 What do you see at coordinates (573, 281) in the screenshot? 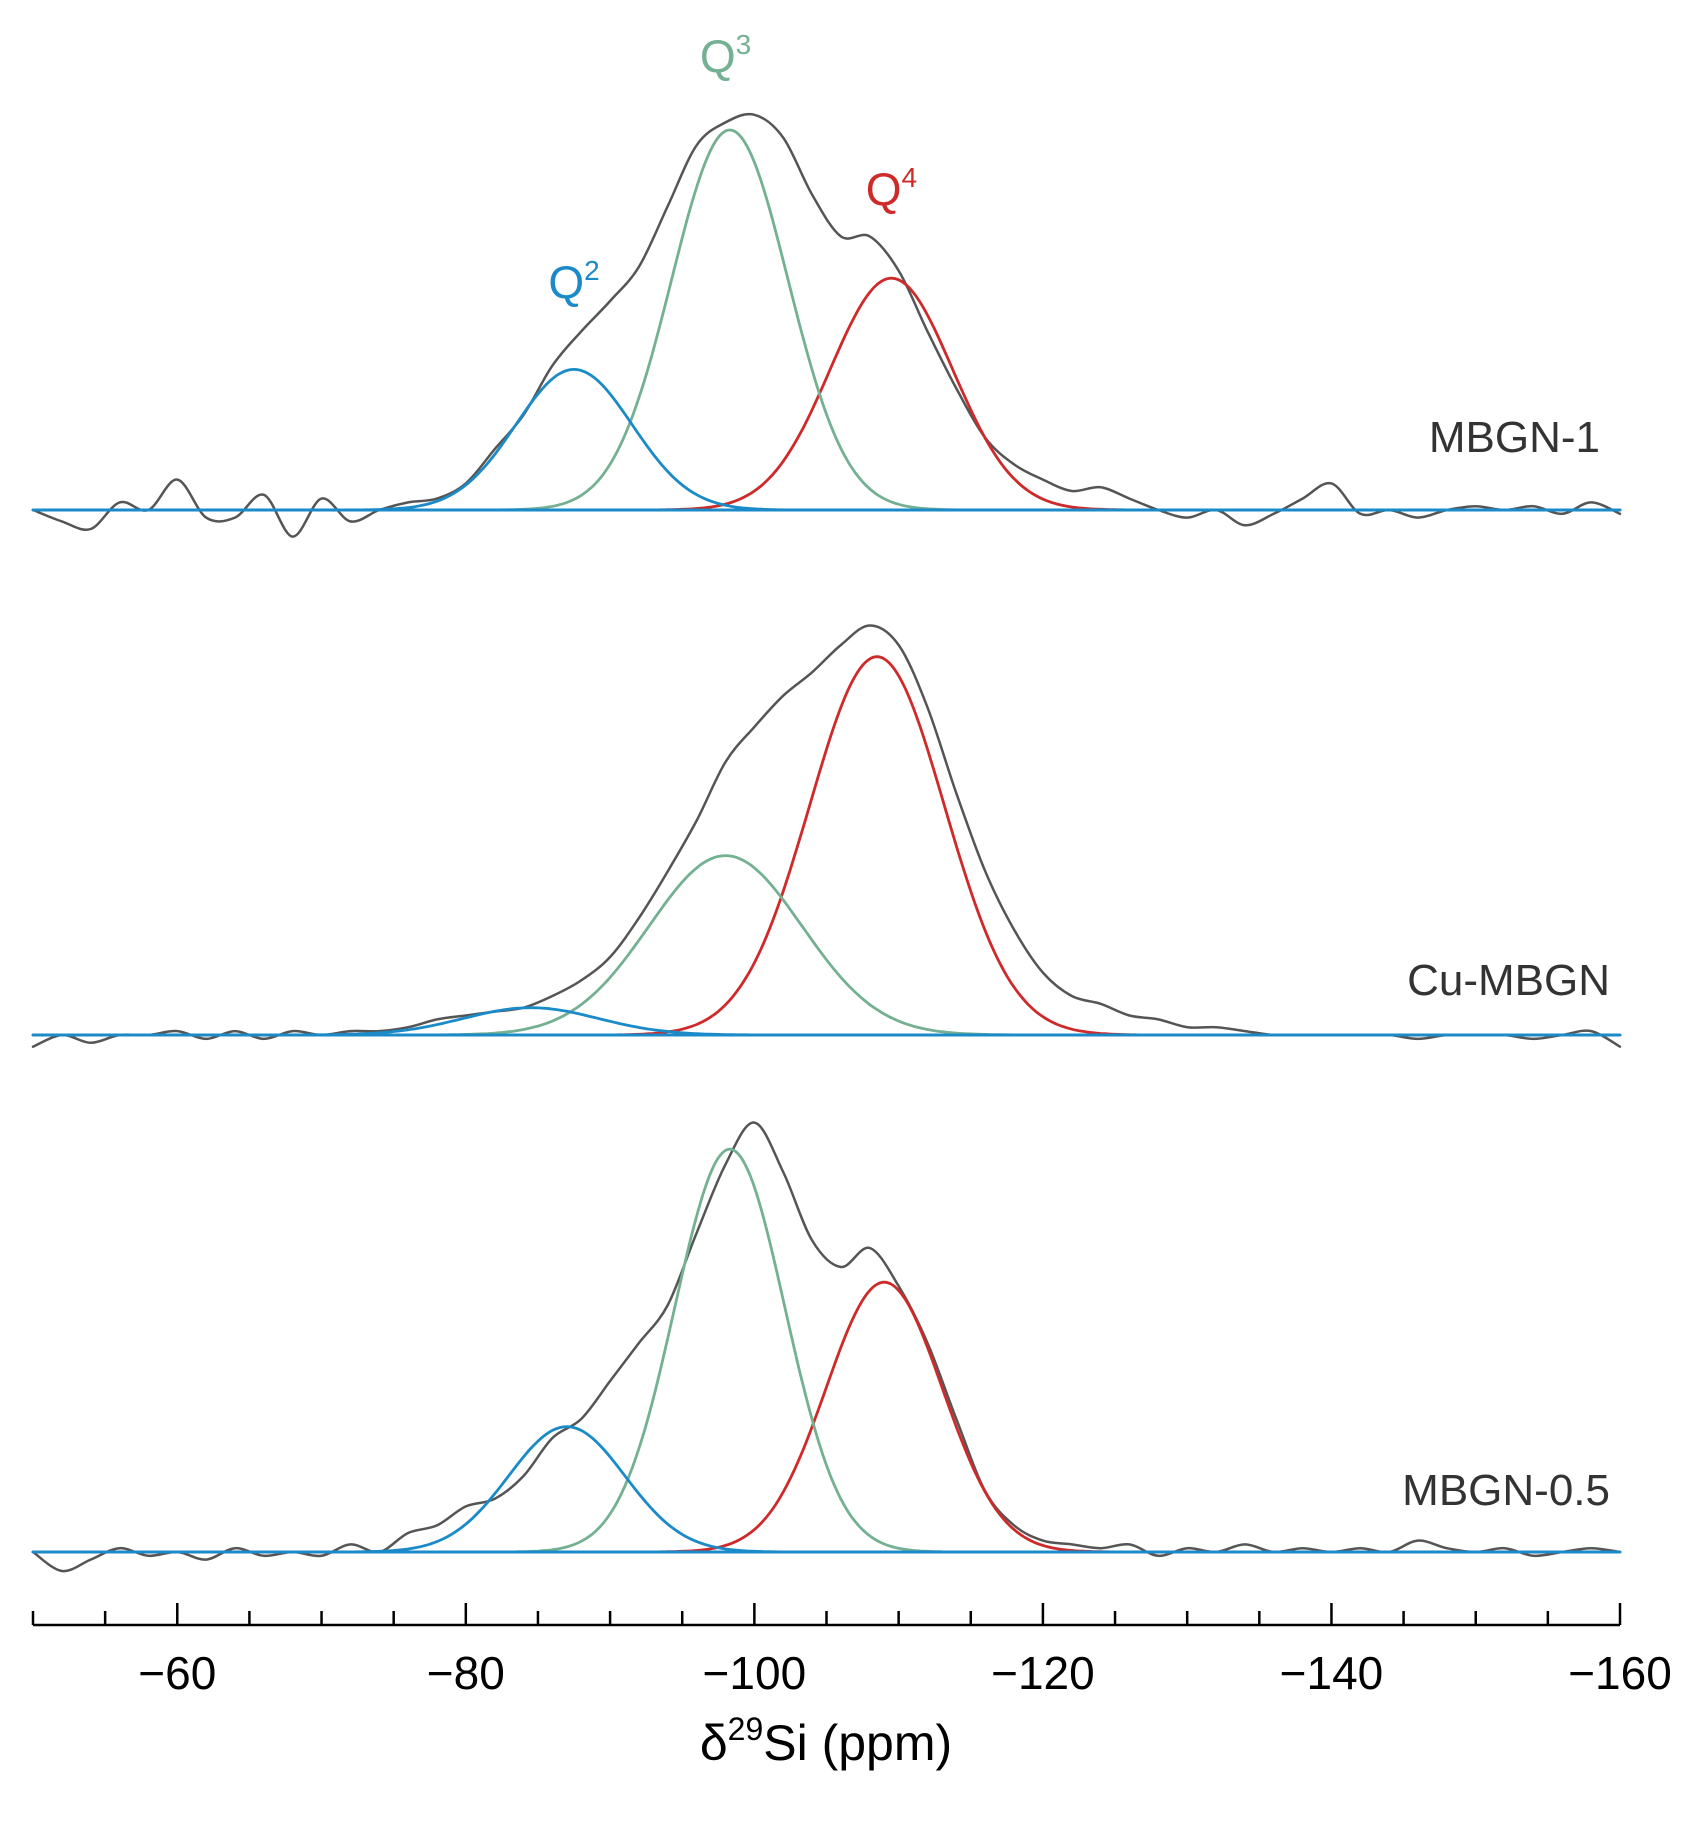
I see `peak-label-q2: Q2` at bounding box center [573, 281].